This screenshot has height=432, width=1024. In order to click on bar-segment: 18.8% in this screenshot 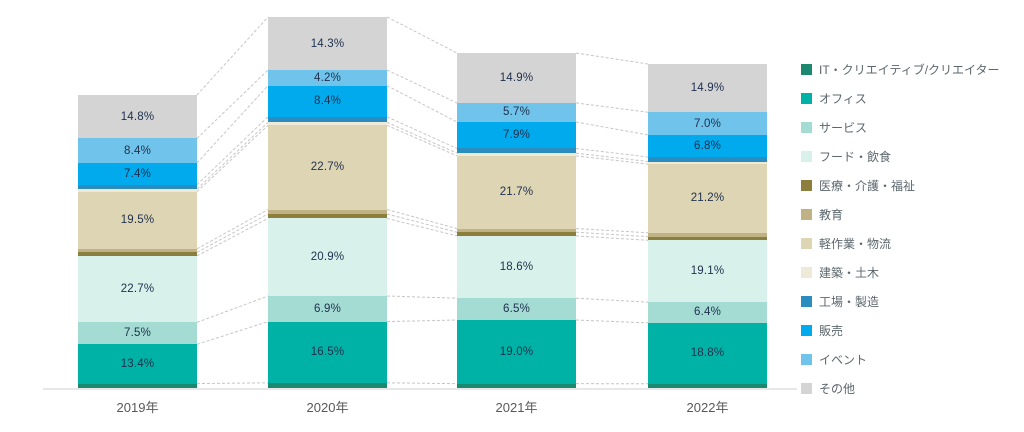, I will do `click(707, 353)`.